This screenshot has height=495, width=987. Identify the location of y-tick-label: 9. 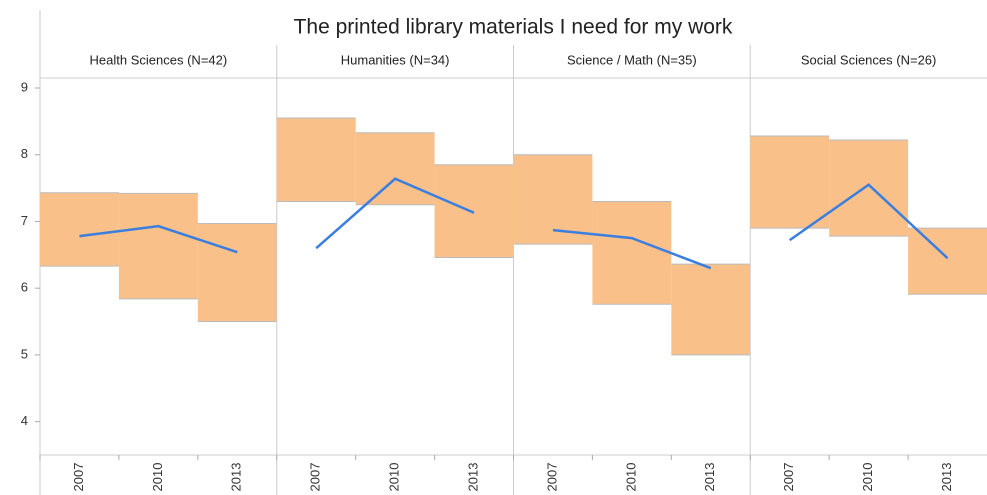
(24, 86).